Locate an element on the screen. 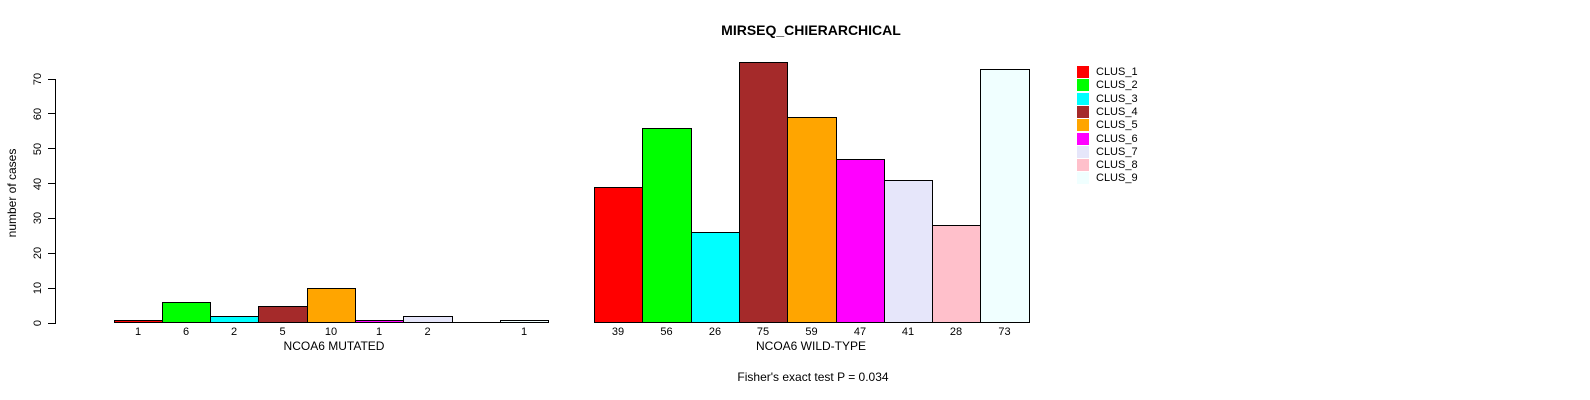 This screenshot has width=1590, height=400. x-axis-label-mutated: NCOA6 MUTATED is located at coordinates (334, 346).